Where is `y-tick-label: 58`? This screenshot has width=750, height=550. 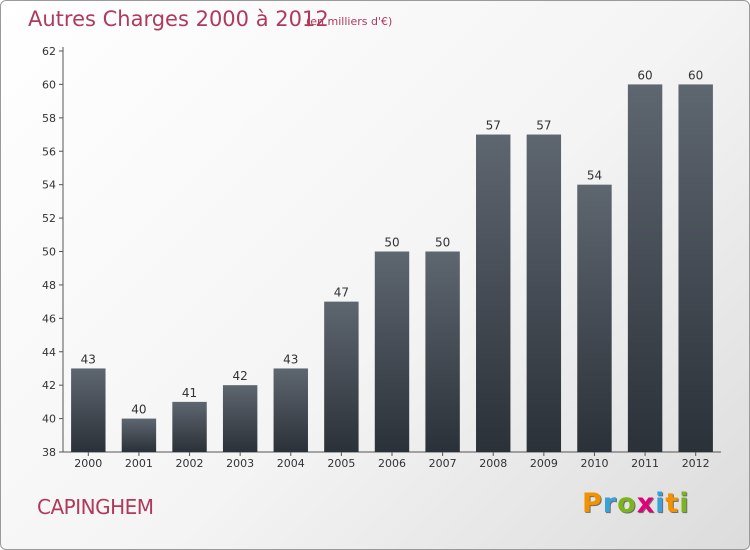
y-tick-label: 58 is located at coordinates (49, 118).